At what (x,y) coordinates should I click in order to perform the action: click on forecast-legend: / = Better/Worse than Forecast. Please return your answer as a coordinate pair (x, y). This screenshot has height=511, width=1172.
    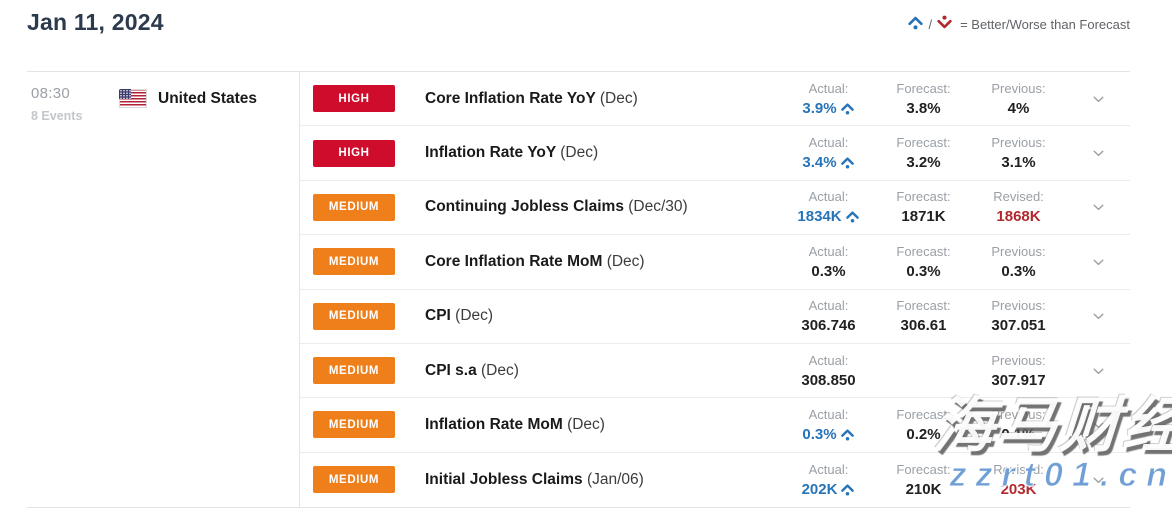
    Looking at the image, I should click on (1018, 24).